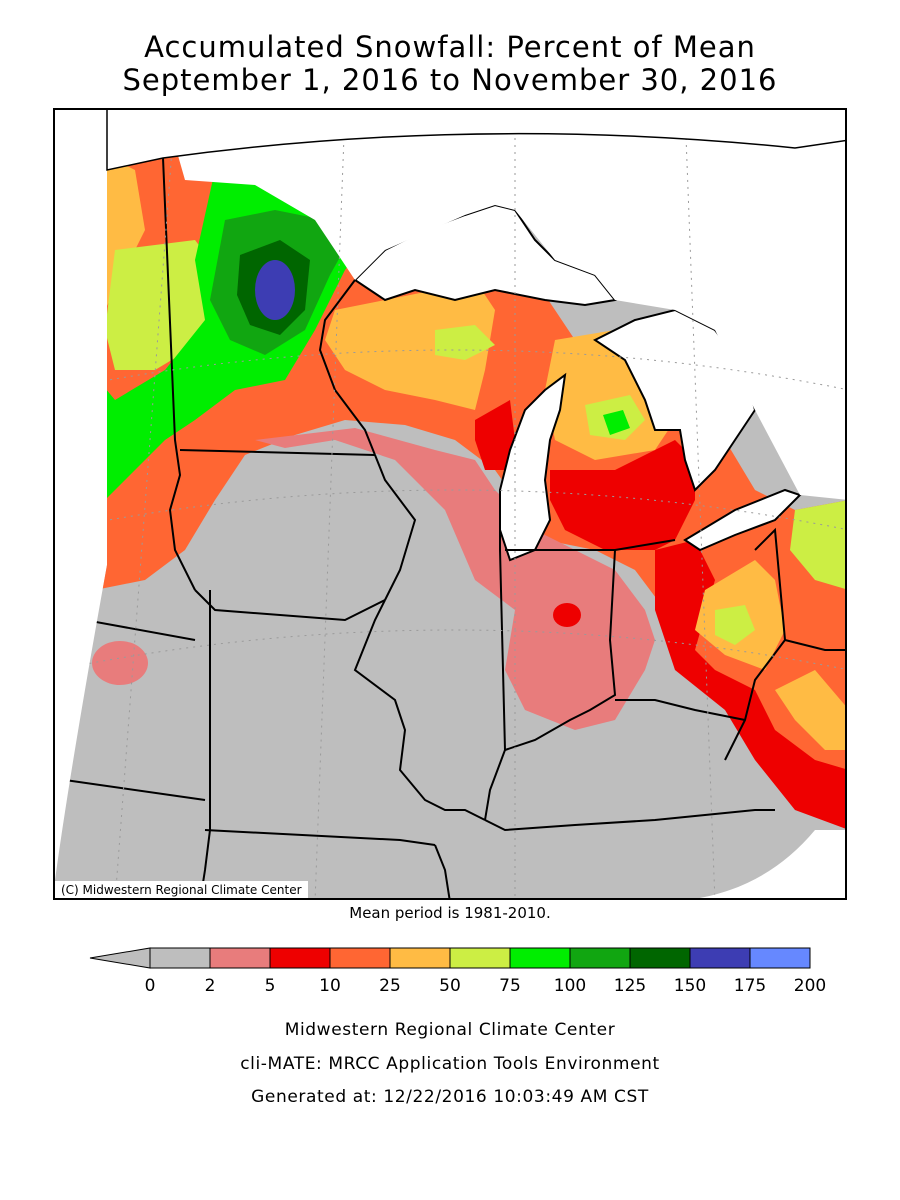 The width and height of the screenshot is (900, 1200). Describe the element at coordinates (510, 986) in the screenshot. I see `legend-tick-label: 75` at that location.